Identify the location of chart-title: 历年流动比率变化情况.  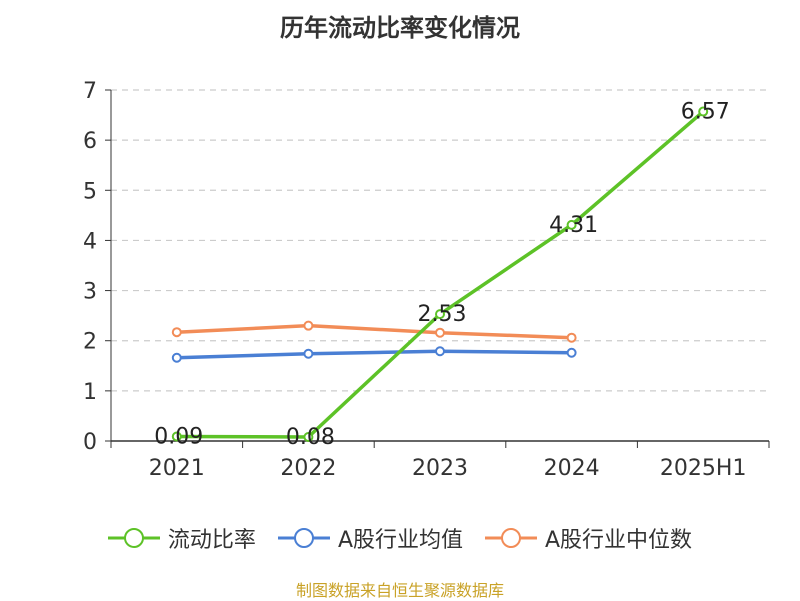
(400, 28).